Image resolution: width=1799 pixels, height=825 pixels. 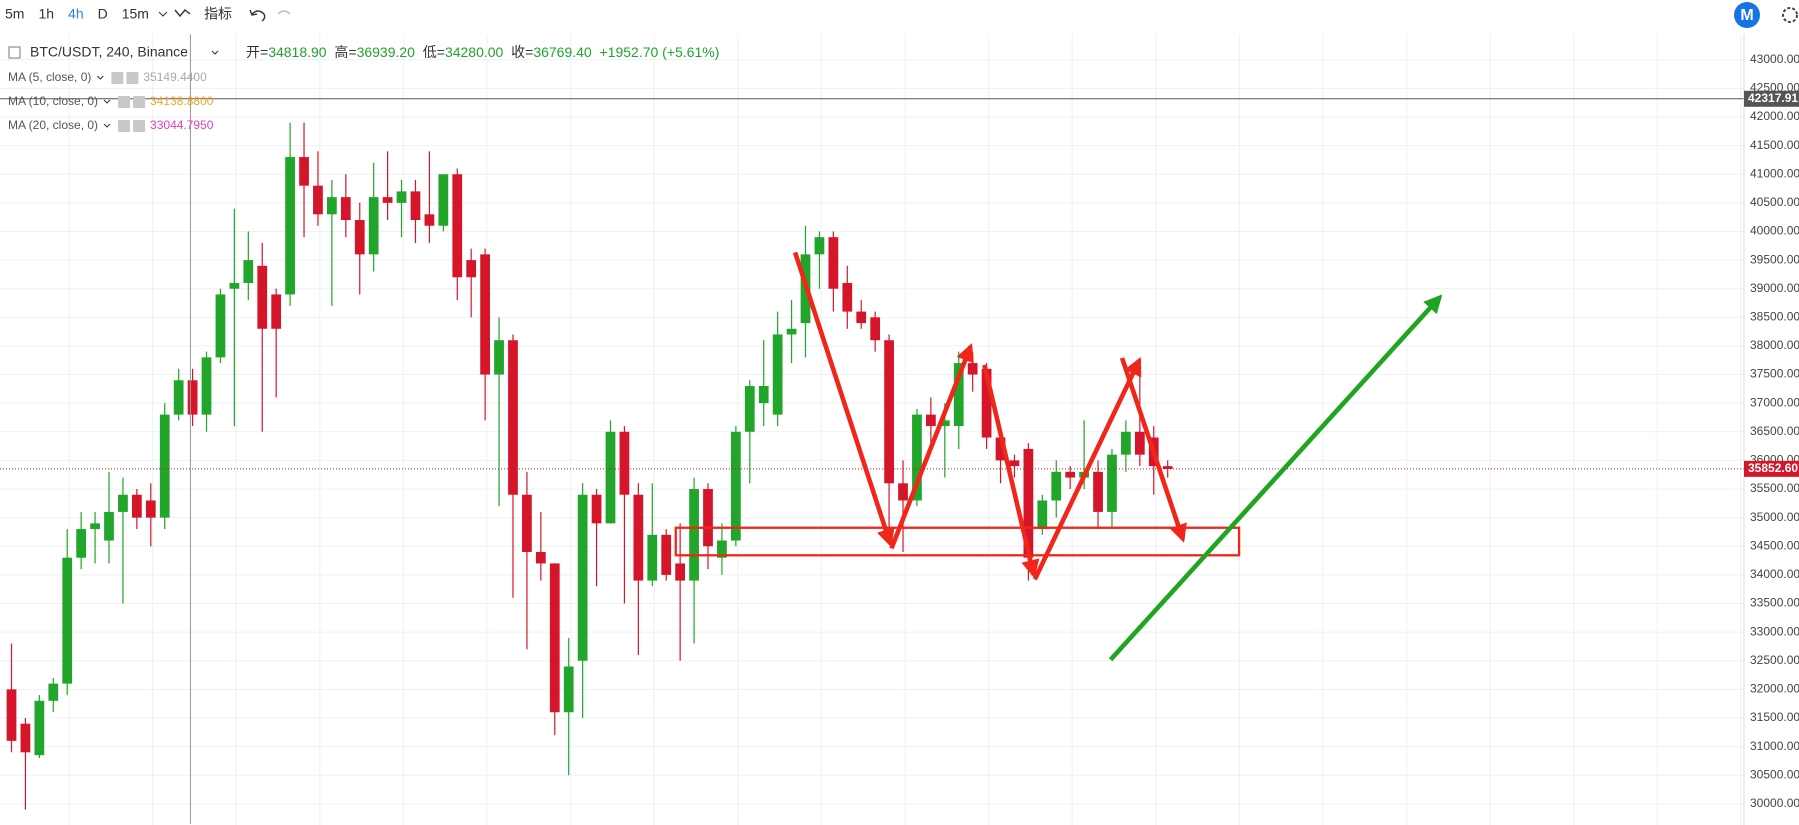 I want to click on readout-value: 36939.20, so click(x=386, y=52).